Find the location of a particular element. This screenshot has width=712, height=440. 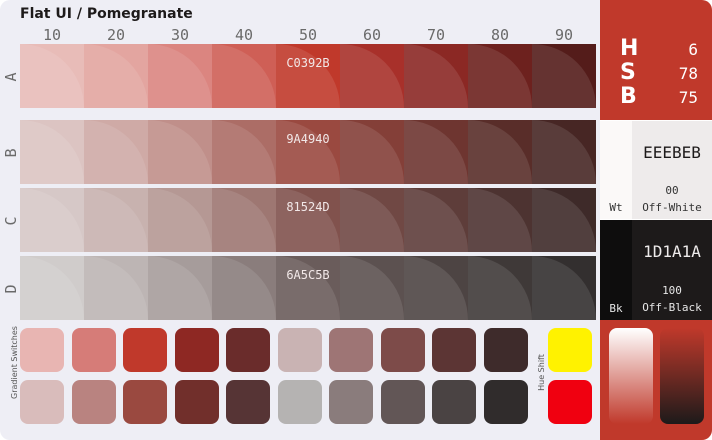

hsb-s-letter: S is located at coordinates (628, 72).